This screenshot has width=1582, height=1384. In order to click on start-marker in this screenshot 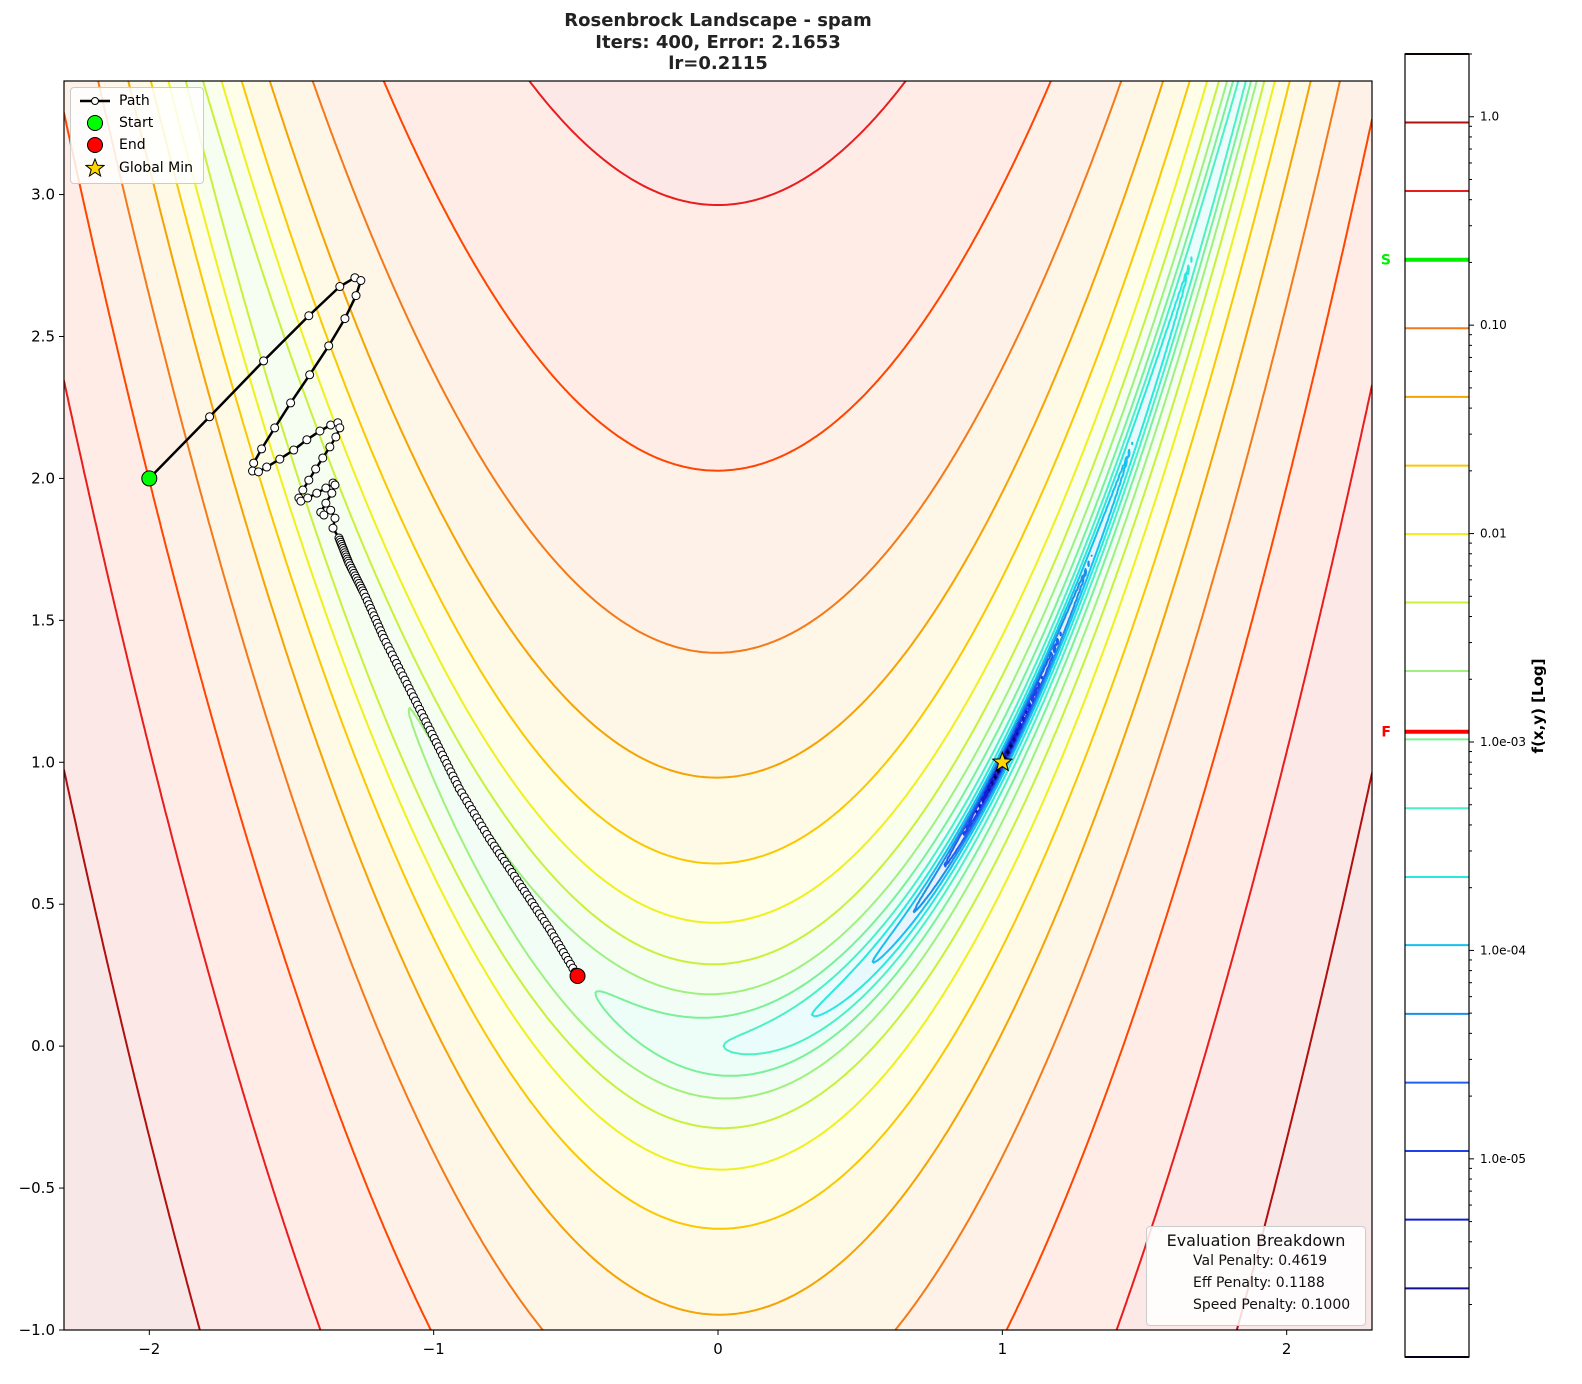, I will do `click(149, 478)`.